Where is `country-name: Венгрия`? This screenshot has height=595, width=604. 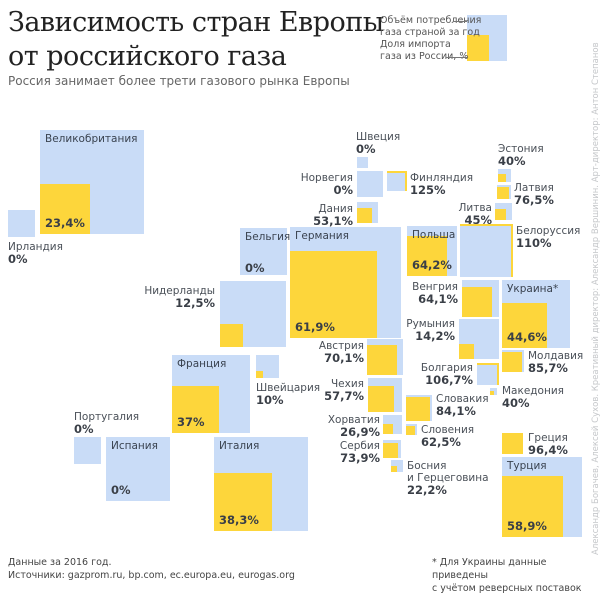 country-name: Венгрия is located at coordinates (435, 287).